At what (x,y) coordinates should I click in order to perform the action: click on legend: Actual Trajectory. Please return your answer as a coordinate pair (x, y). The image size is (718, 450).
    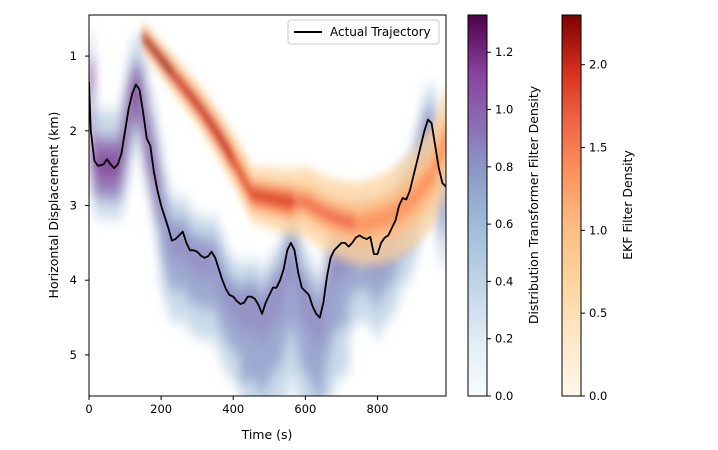
    Looking at the image, I should click on (363, 32).